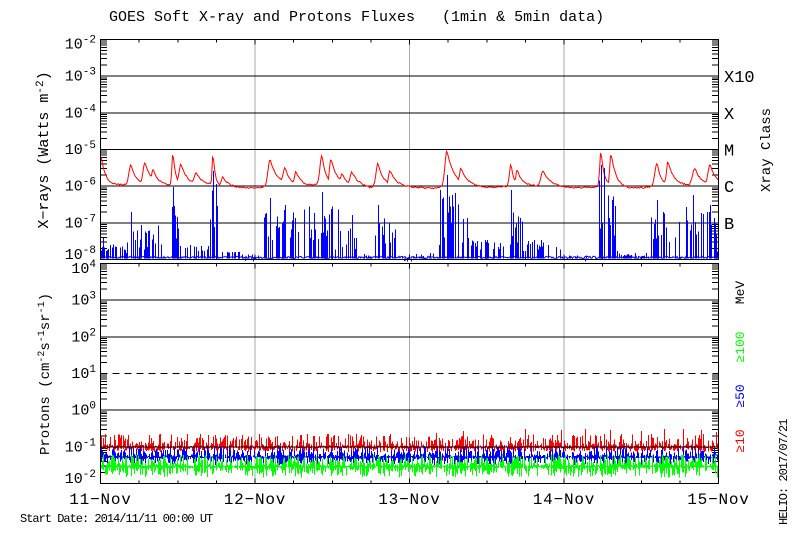 The image size is (800, 535). Describe the element at coordinates (729, 225) in the screenshot. I see `svg-text: B` at that location.